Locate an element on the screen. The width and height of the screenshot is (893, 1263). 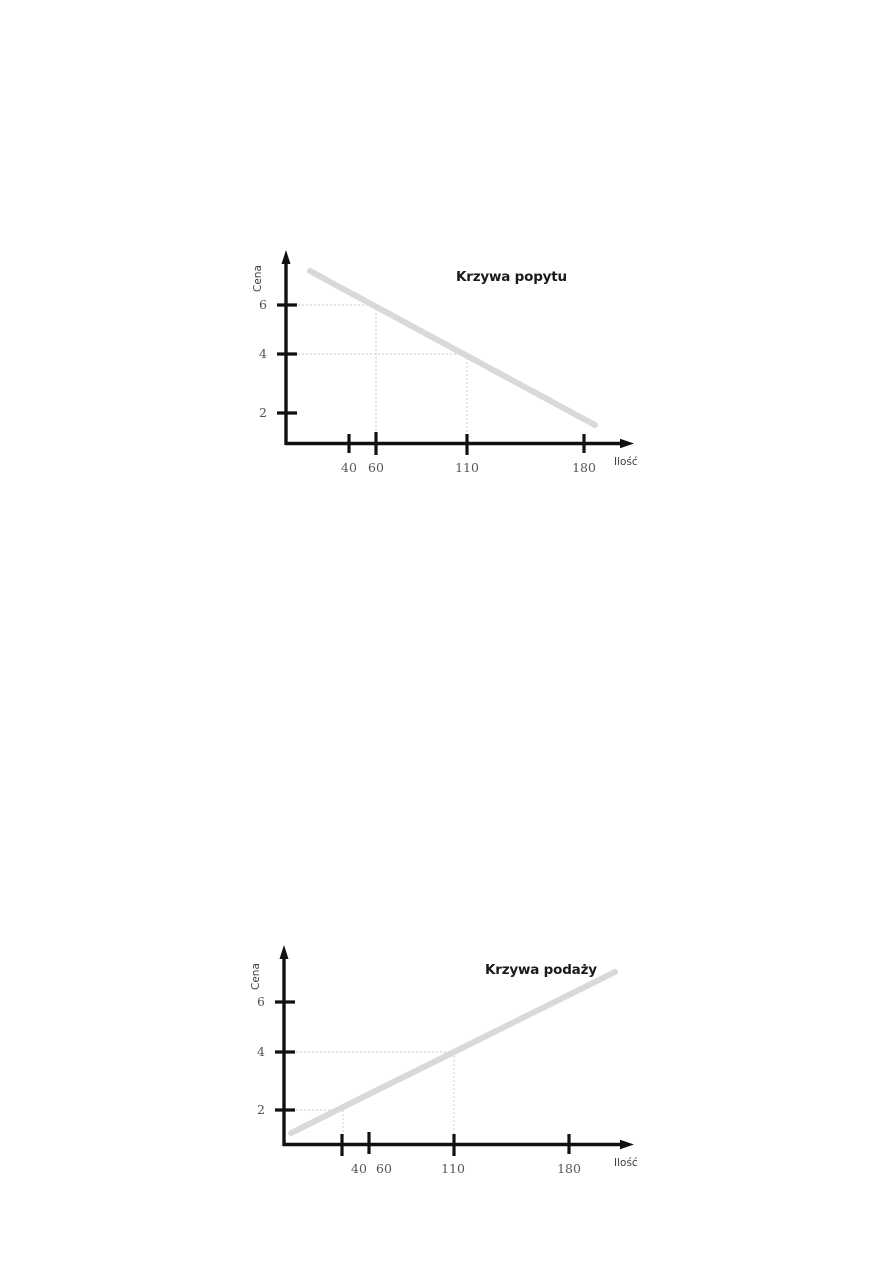
x-tick-label-110-demand: 110 is located at coordinates (467, 467).